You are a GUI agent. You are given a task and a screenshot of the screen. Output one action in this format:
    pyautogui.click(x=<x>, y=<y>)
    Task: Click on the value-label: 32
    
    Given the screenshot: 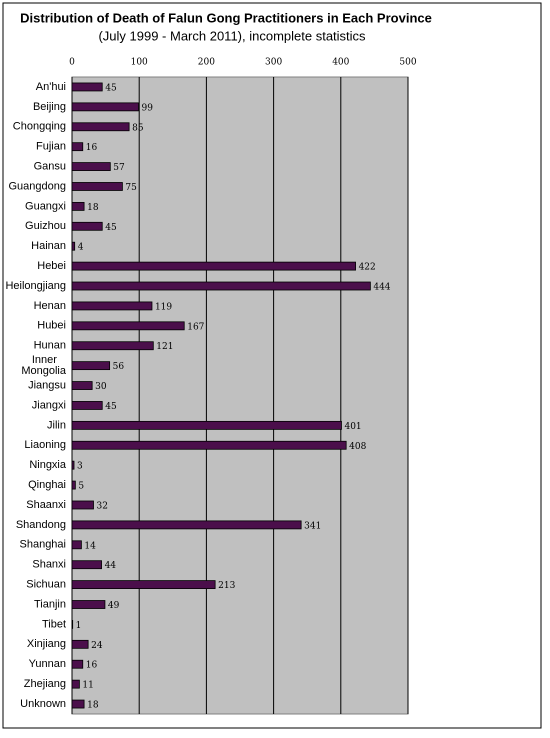 What is the action you would take?
    pyautogui.click(x=102, y=506)
    